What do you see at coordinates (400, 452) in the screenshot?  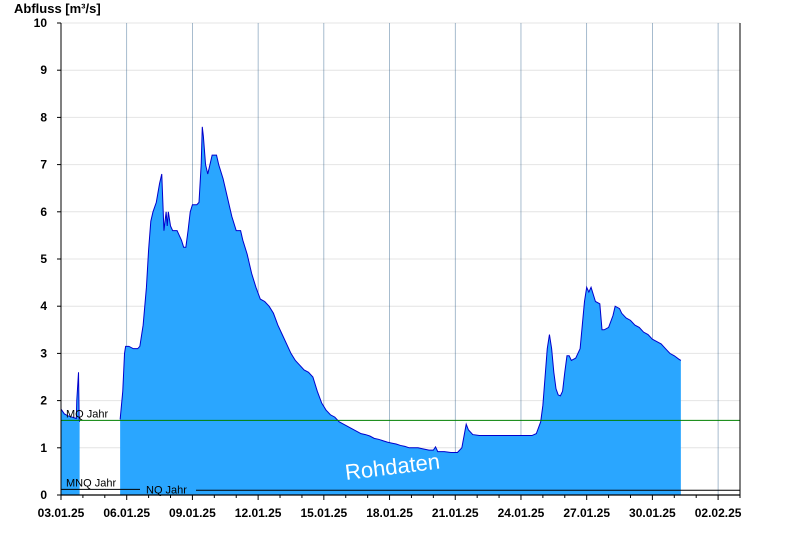 I see `reference-lines: MQ Jahr MNQ Jahr NQ Jahr` at bounding box center [400, 452].